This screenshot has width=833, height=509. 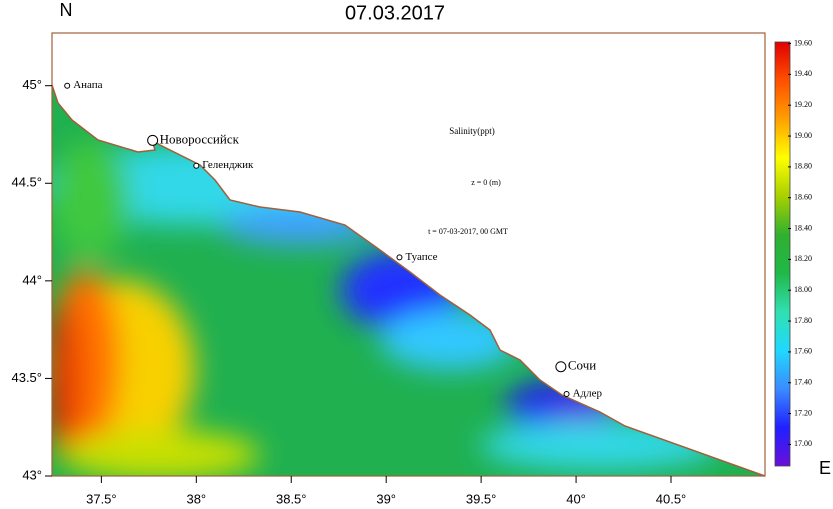 What do you see at coordinates (395, 13) in the screenshot?
I see `chart-title: 07.03.2017` at bounding box center [395, 13].